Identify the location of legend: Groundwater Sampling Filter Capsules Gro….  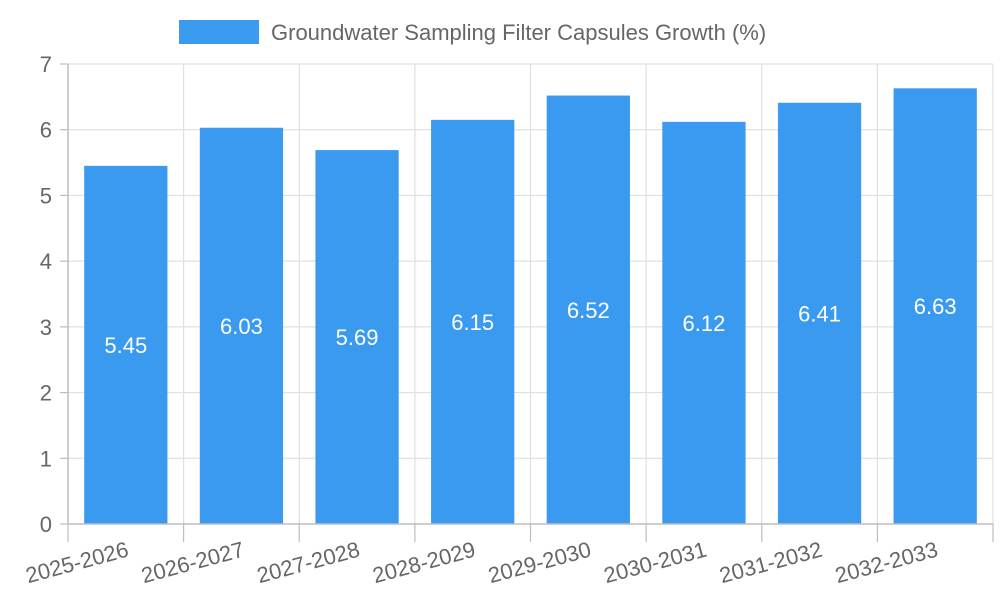
(472, 32).